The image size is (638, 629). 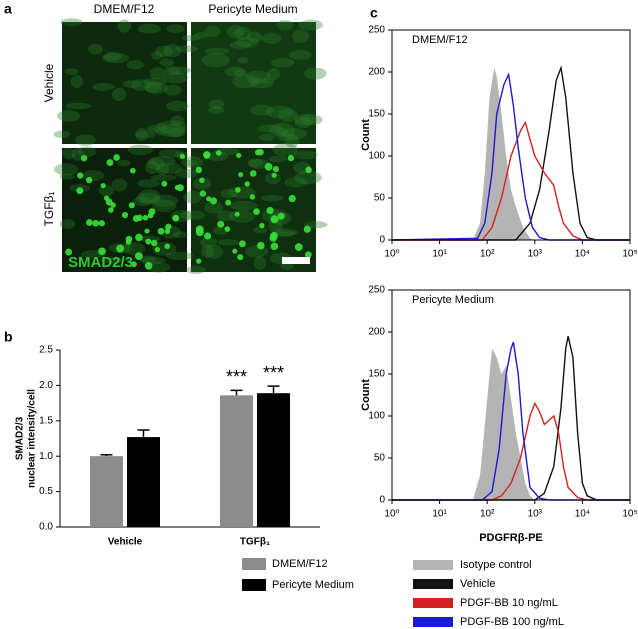 I want to click on row-label: Vehicle, so click(x=49, y=82).